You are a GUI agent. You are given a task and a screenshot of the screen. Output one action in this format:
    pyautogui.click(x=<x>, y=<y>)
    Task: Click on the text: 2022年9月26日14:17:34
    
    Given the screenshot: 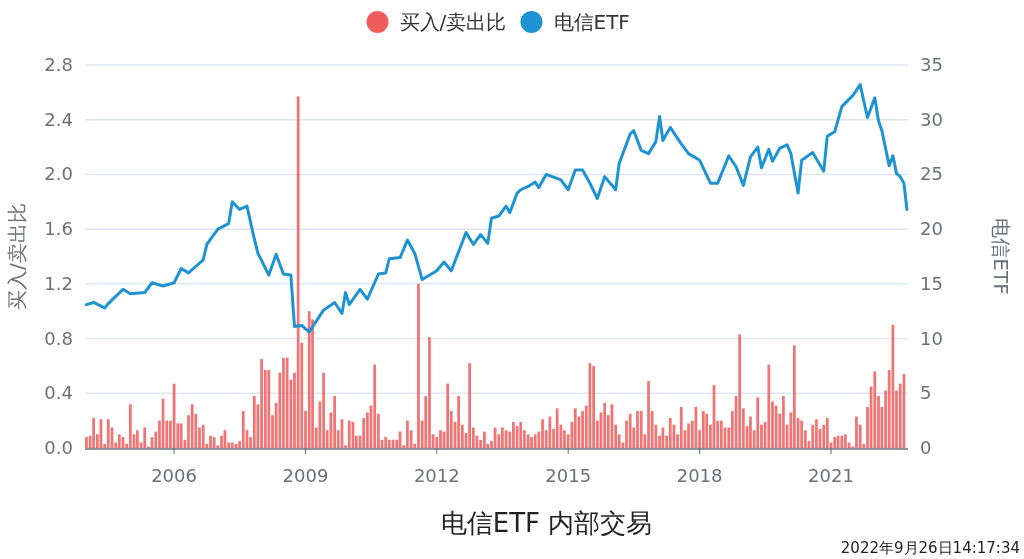 What is the action you would take?
    pyautogui.click(x=930, y=548)
    